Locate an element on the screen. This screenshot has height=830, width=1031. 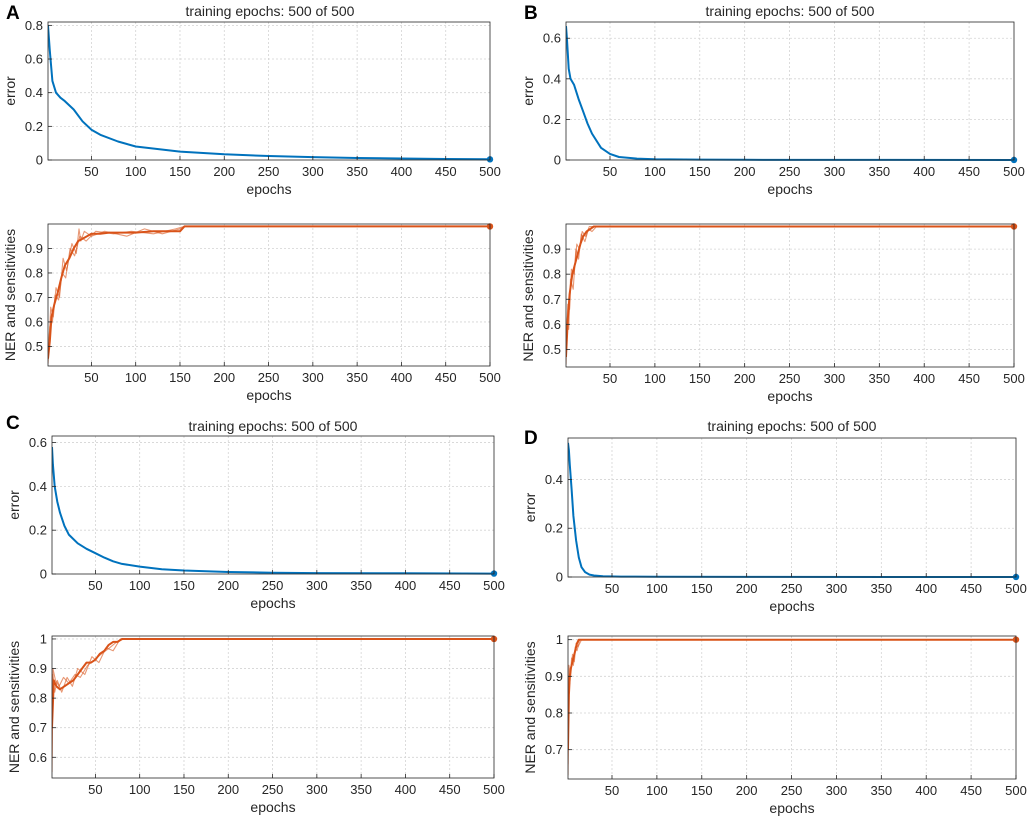
series-line-error is located at coordinates (269, 93).